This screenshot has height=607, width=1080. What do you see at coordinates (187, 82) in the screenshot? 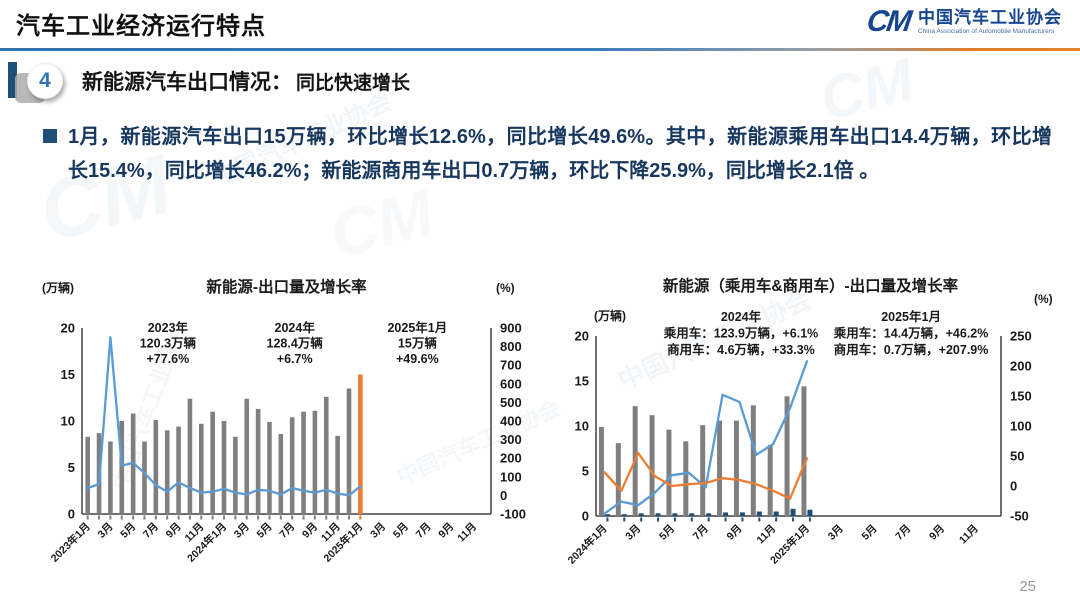
I see `section-title-main: 新能源汽车出口情况：` at bounding box center [187, 82].